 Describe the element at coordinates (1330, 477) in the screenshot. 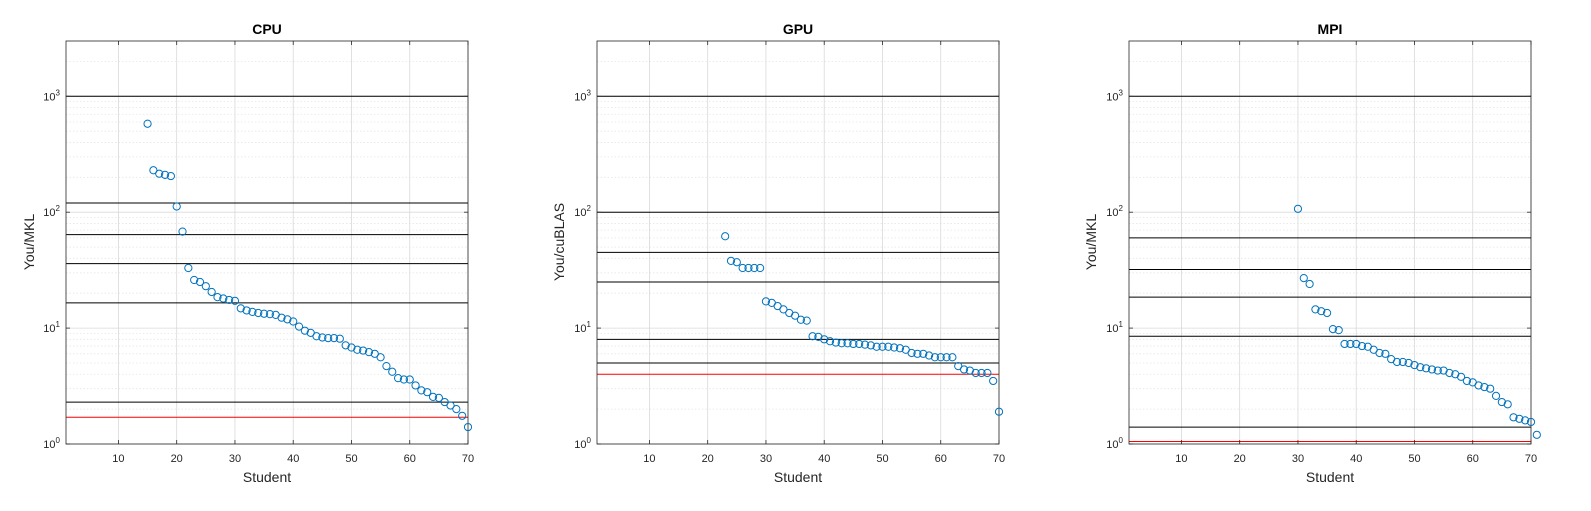

I see `mpi-x-axis-label: Student` at that location.